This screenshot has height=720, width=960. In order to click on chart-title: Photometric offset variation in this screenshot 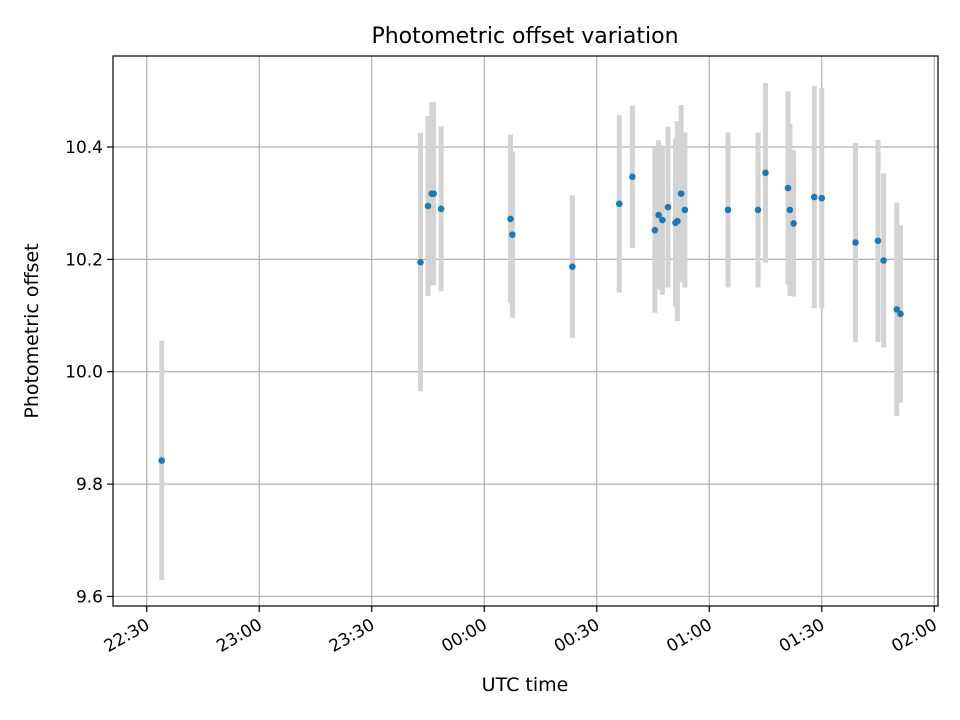, I will do `click(524, 36)`.